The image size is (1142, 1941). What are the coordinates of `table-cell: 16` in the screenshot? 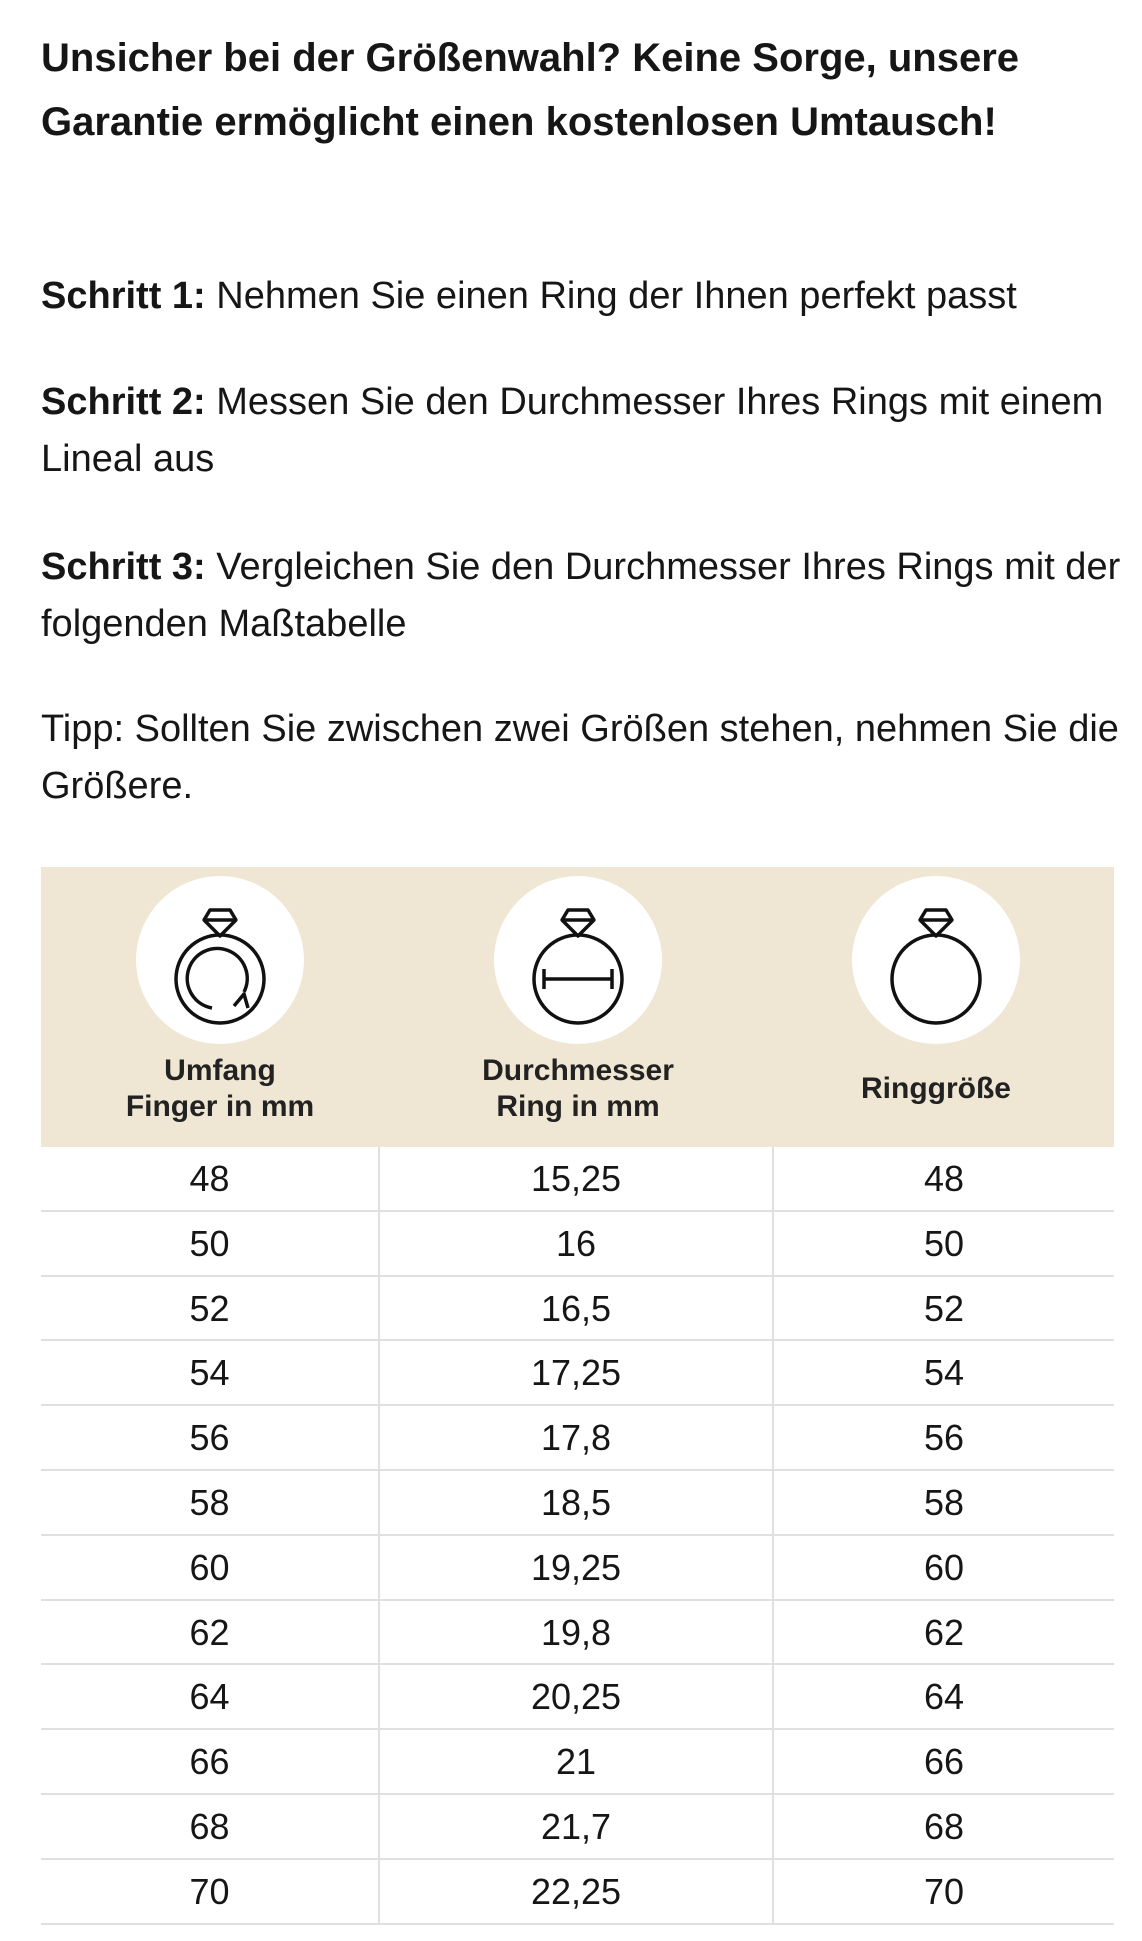 It's located at (577, 1243).